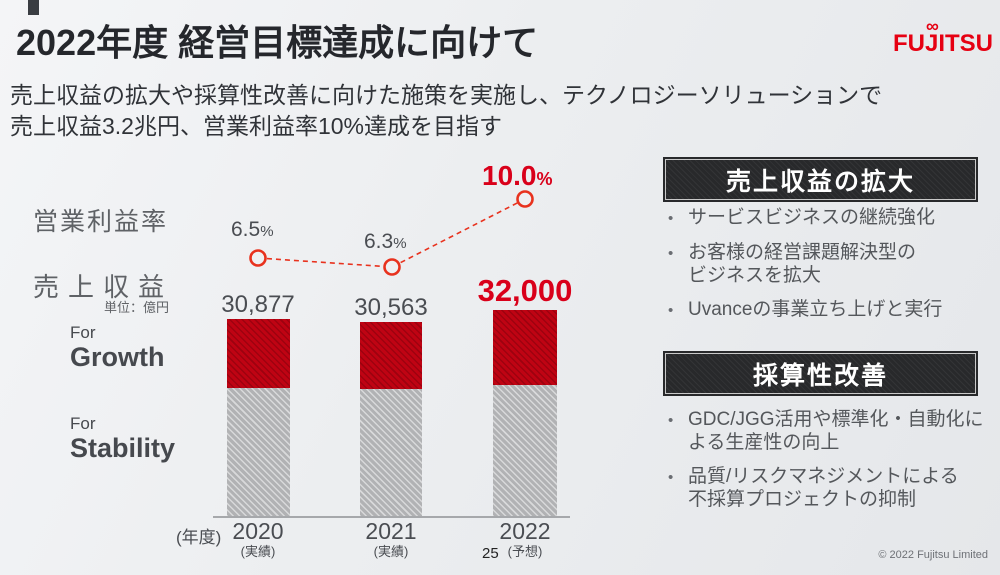  What do you see at coordinates (258, 452) in the screenshot?
I see `bar-2020-stability-segment` at bounding box center [258, 452].